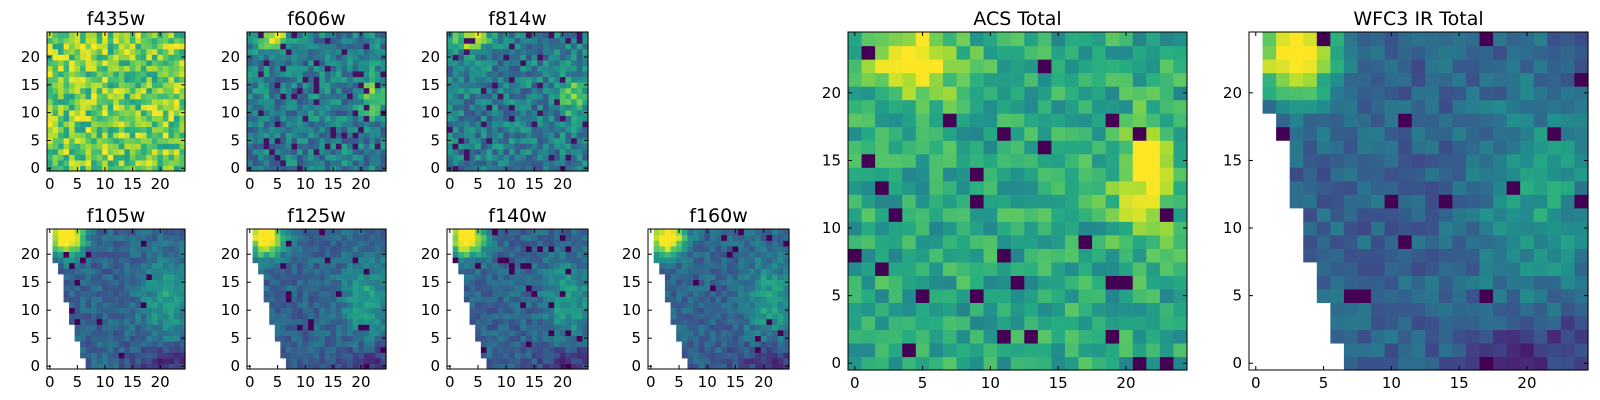 This screenshot has height=400, width=1600. I want to click on panel-title: f140w, so click(517, 216).